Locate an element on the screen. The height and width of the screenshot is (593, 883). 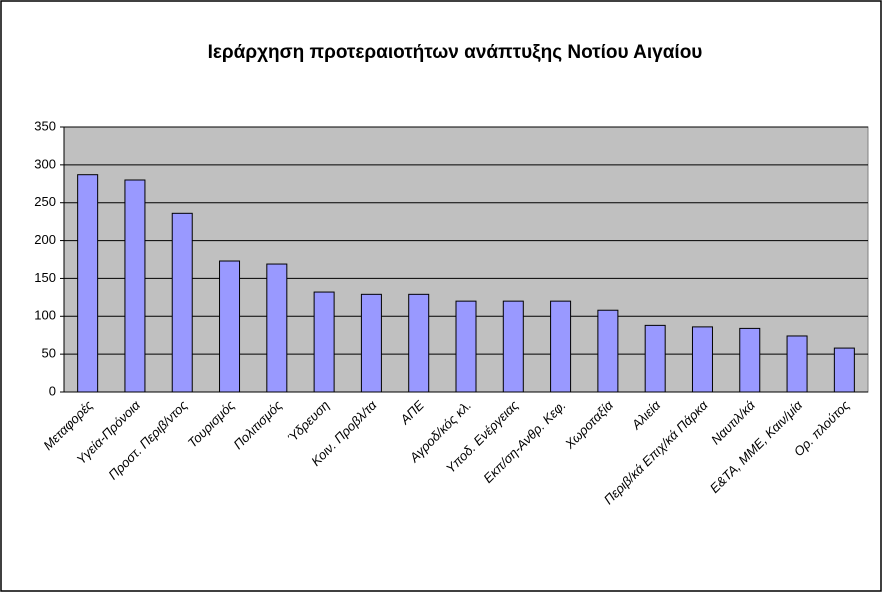
y-tick-label: 350 is located at coordinates (45, 125).